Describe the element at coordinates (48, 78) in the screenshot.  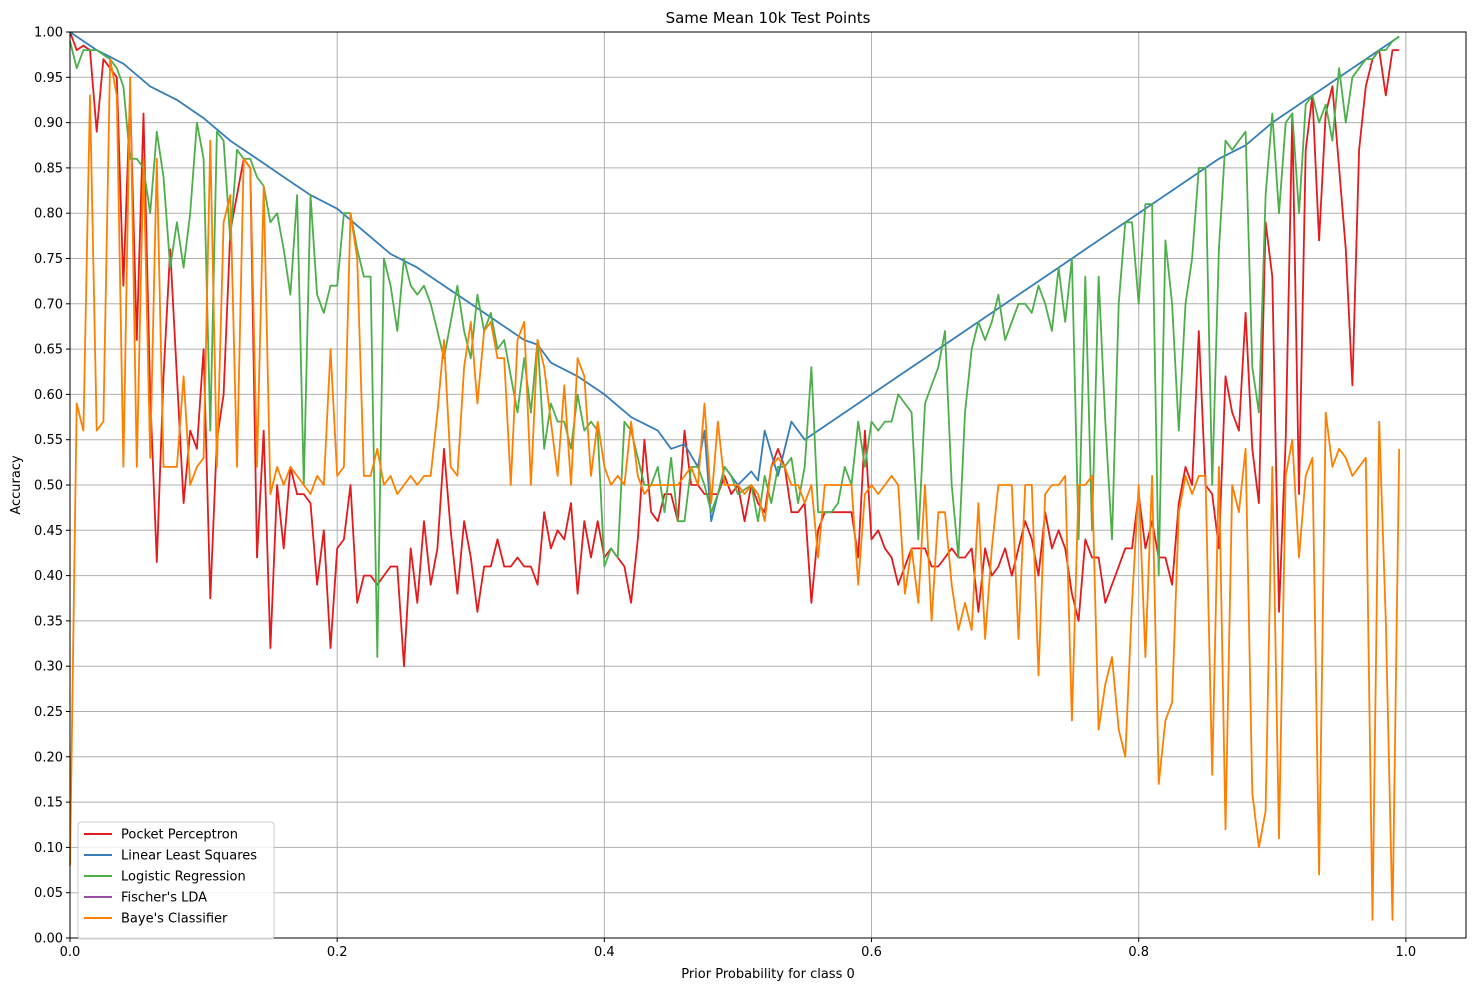
I see `y-tick-label: 0.95` at that location.